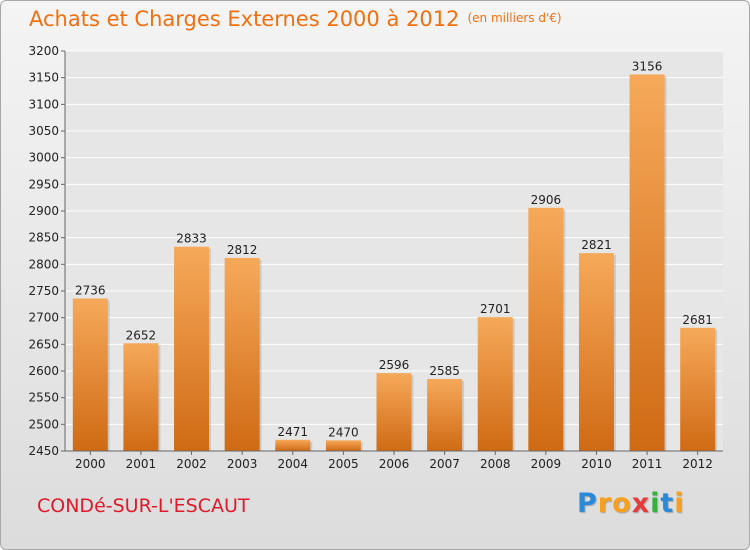 The height and width of the screenshot is (550, 750). Describe the element at coordinates (43, 451) in the screenshot. I see `y-tick-label: 2450` at that location.